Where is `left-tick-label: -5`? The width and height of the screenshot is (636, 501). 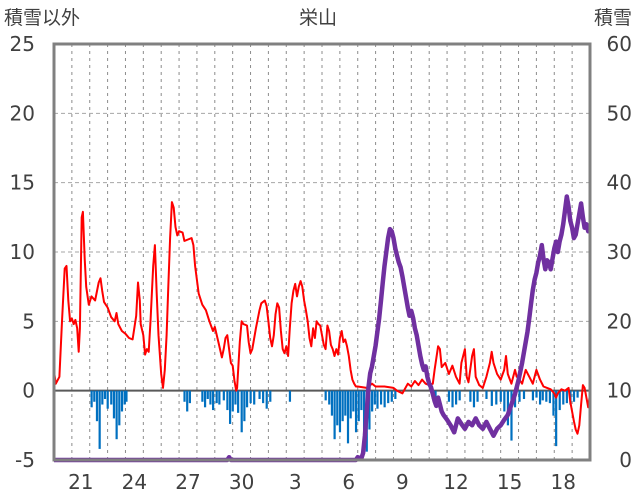
left-tick-label: -5 is located at coordinates (25, 460).